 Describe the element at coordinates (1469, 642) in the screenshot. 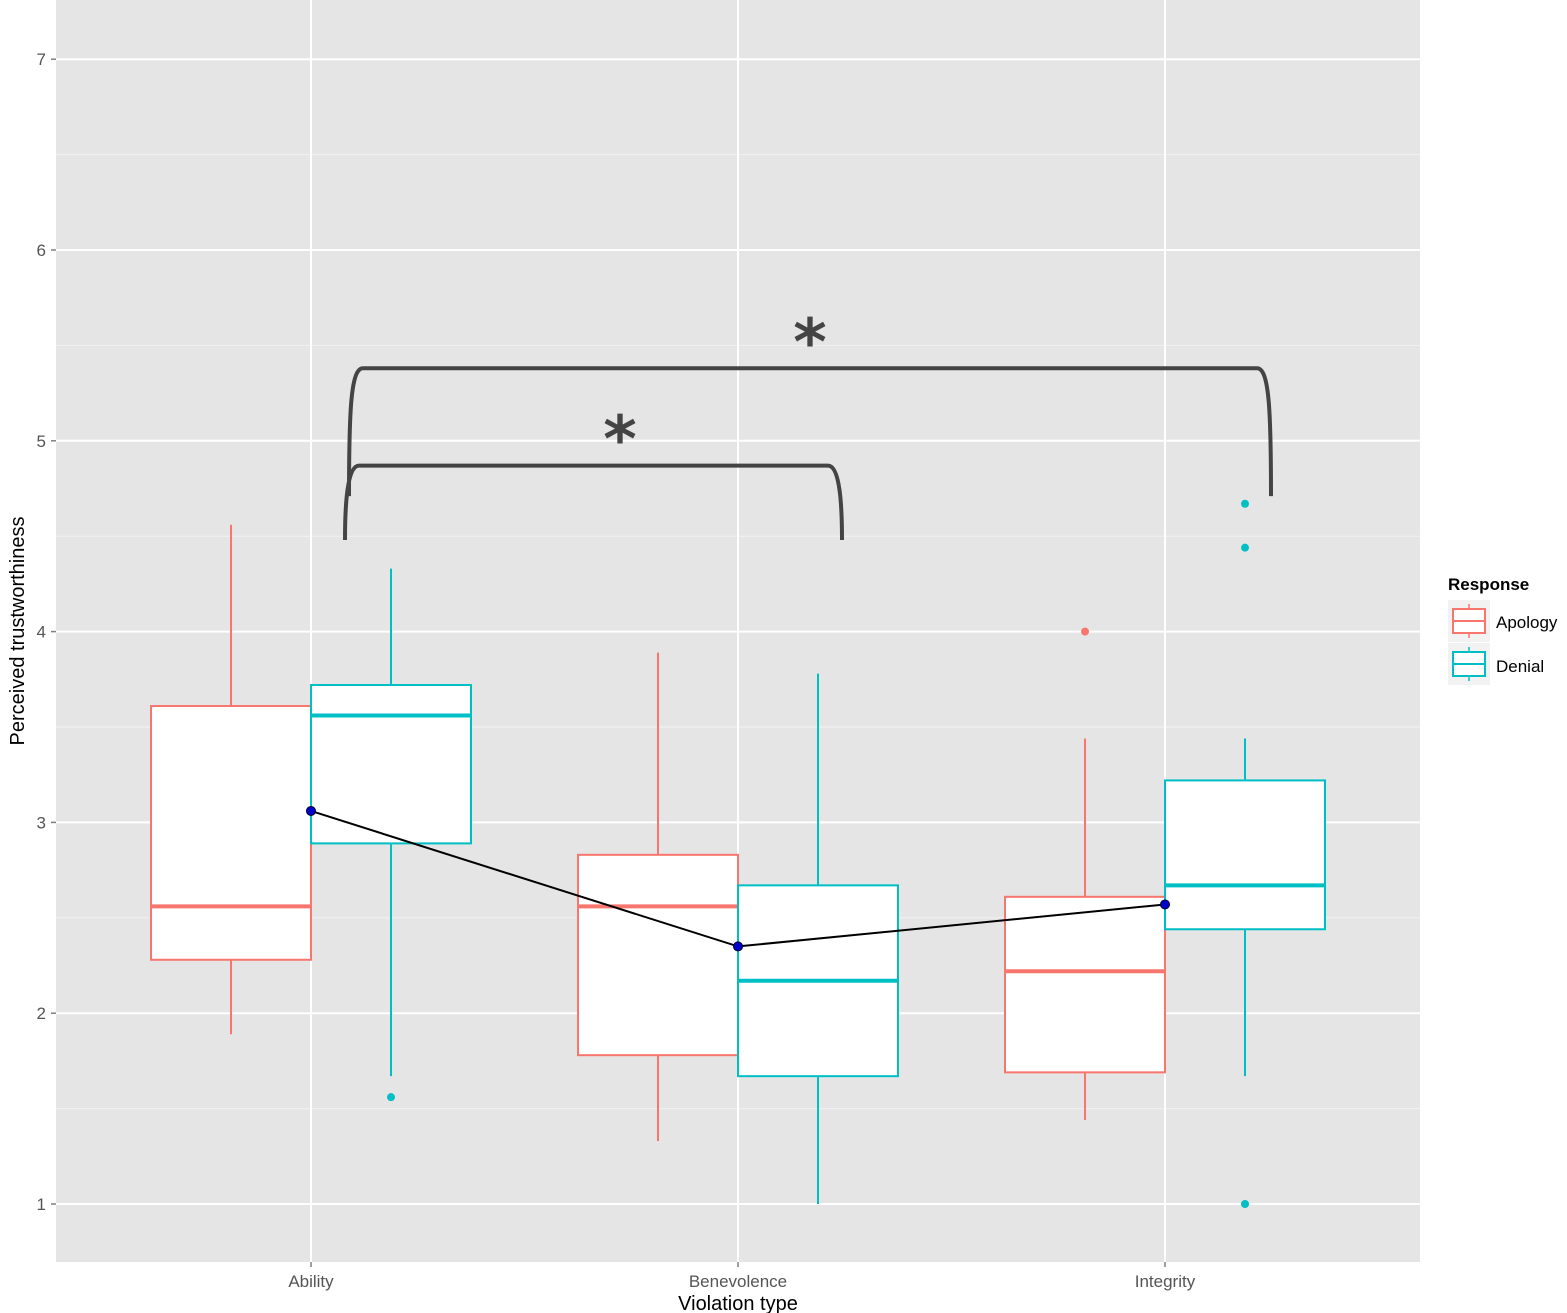

I see `legend-keys` at that location.